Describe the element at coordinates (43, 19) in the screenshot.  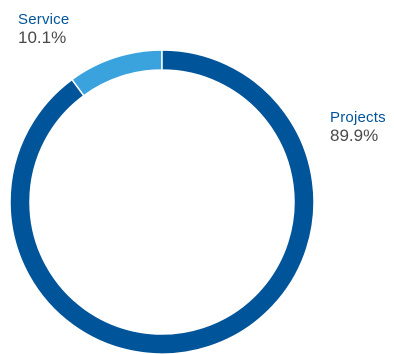
I see `slice-name-service: Service` at that location.